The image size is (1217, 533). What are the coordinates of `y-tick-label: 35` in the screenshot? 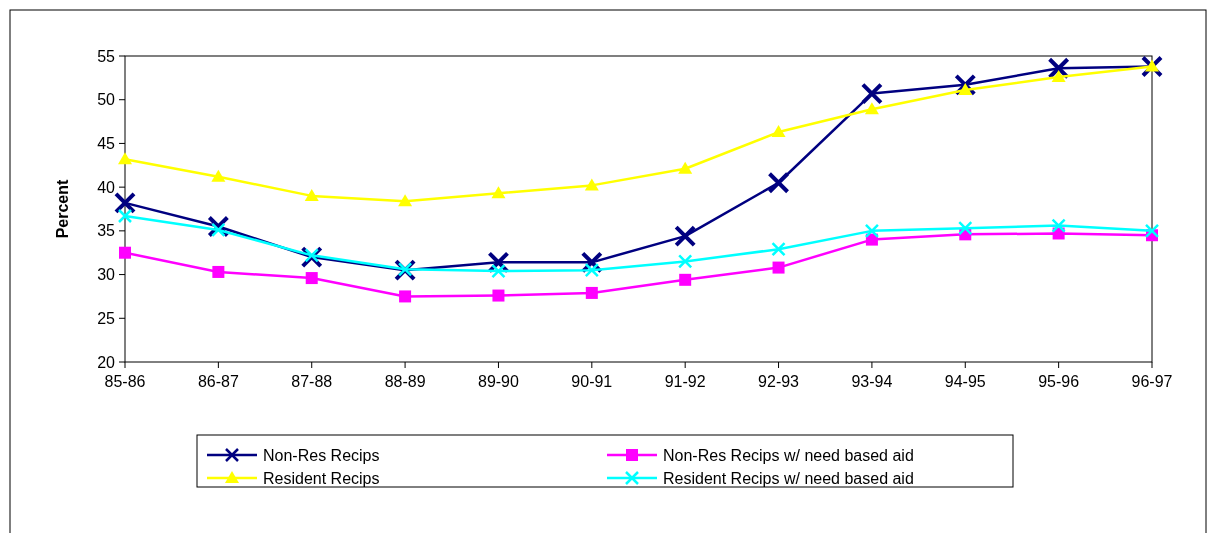 It's located at (106, 231).